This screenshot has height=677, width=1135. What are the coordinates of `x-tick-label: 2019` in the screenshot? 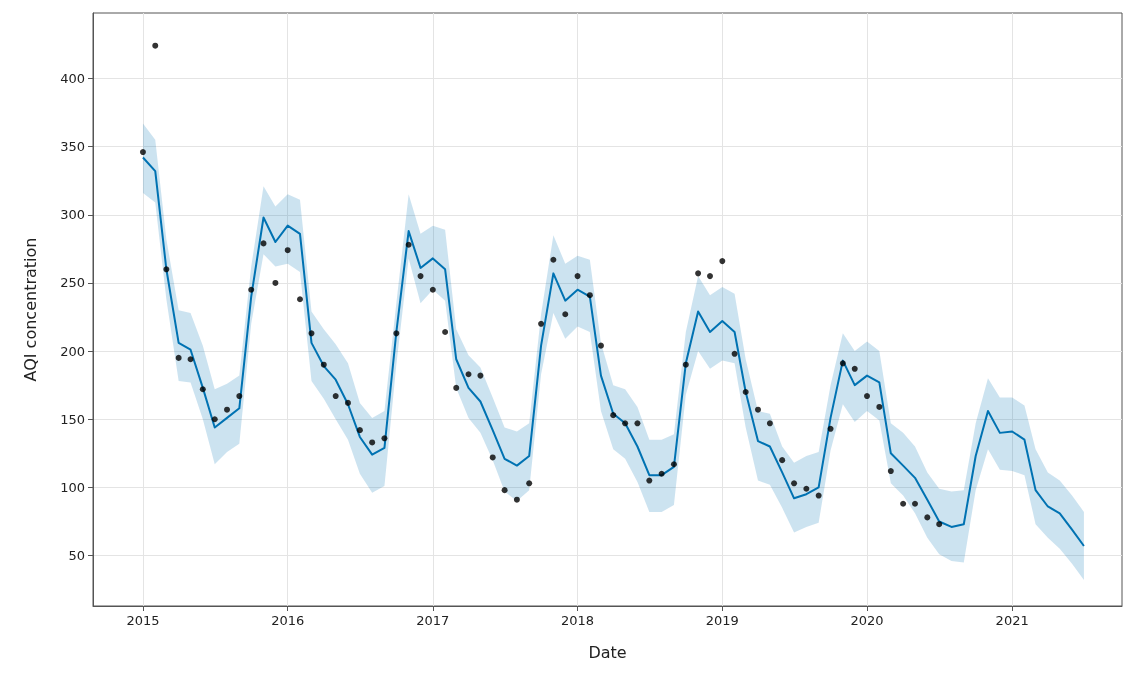 It's located at (722, 620).